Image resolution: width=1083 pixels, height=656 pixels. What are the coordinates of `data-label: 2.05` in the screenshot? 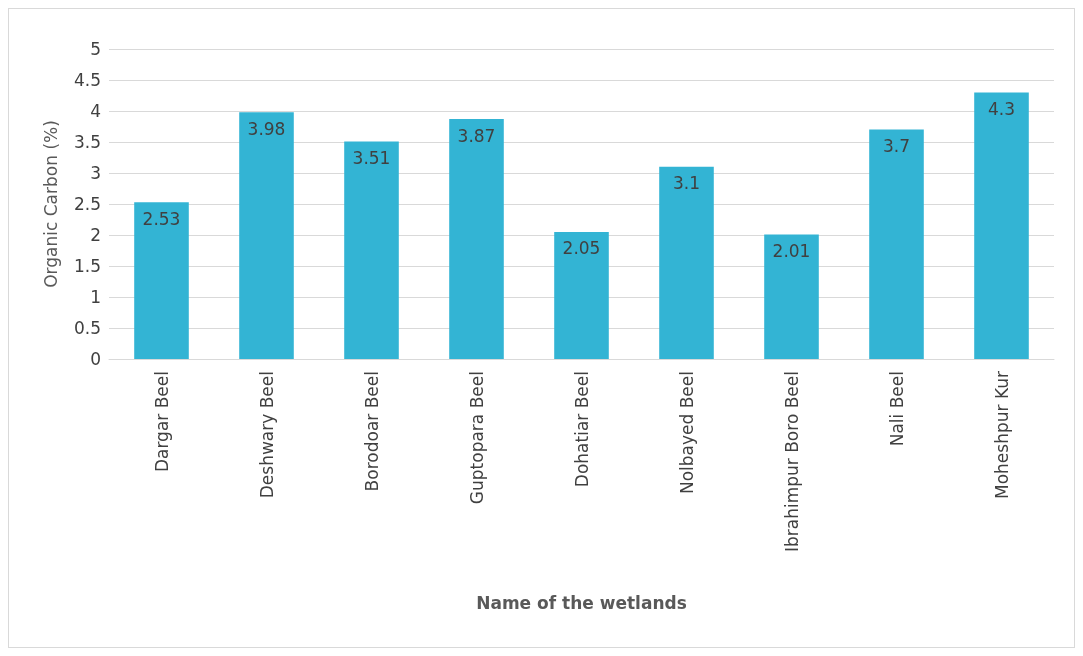 It's located at (581, 248).